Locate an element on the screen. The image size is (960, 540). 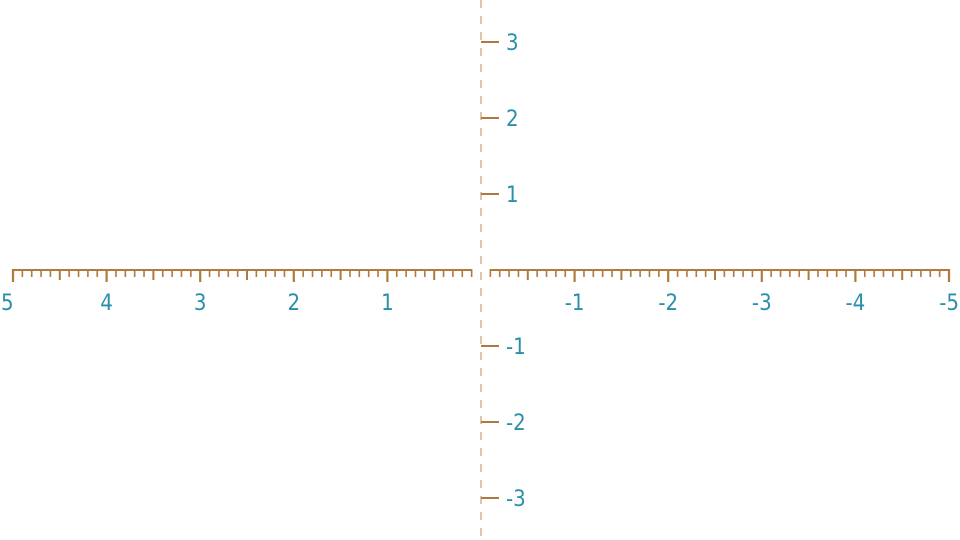
horizontal-axis-label: 2 is located at coordinates (294, 303).